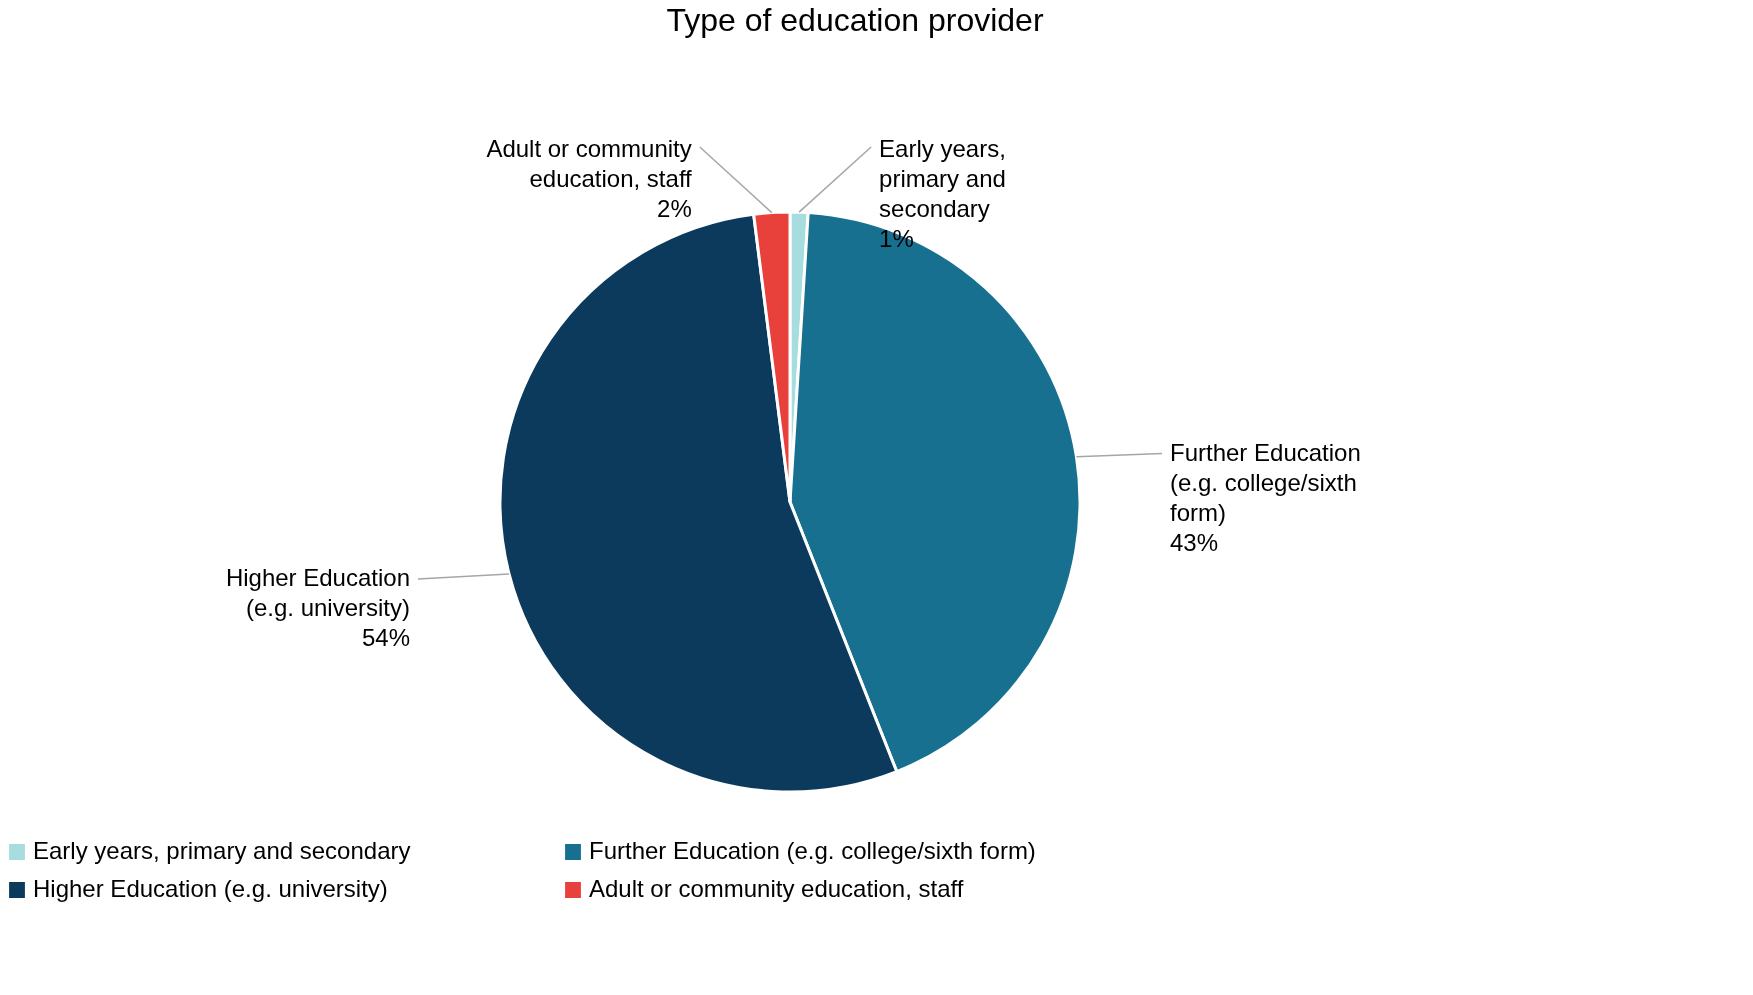 This screenshot has width=1753, height=995. What do you see at coordinates (674, 208) in the screenshot?
I see `data-label: 2%` at bounding box center [674, 208].